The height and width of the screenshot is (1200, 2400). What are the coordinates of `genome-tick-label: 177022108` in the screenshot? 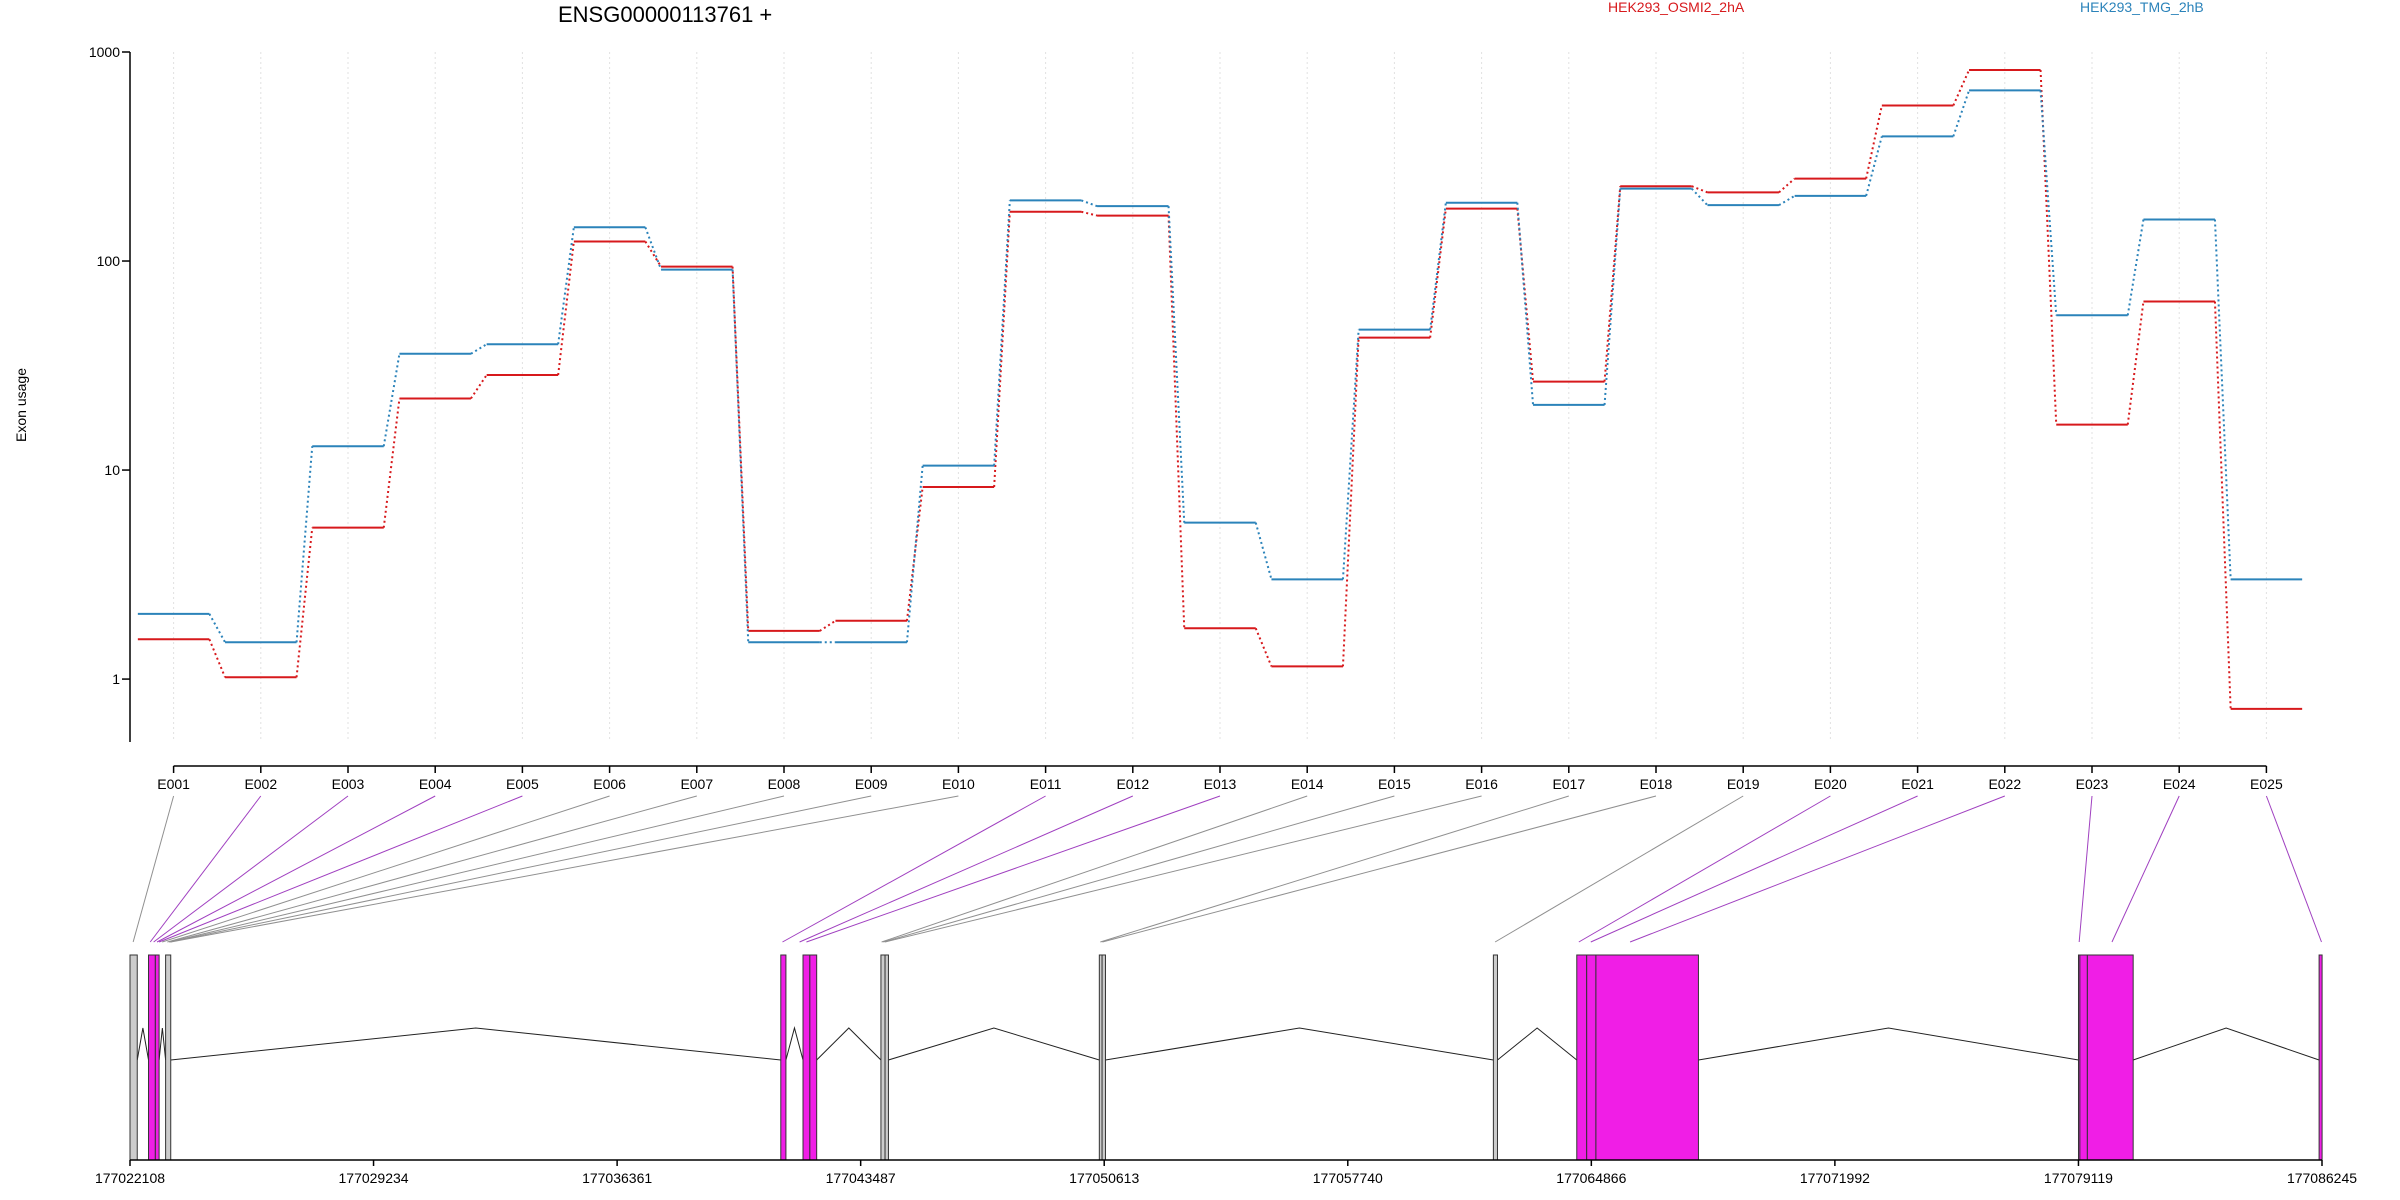 It's located at (130, 1178).